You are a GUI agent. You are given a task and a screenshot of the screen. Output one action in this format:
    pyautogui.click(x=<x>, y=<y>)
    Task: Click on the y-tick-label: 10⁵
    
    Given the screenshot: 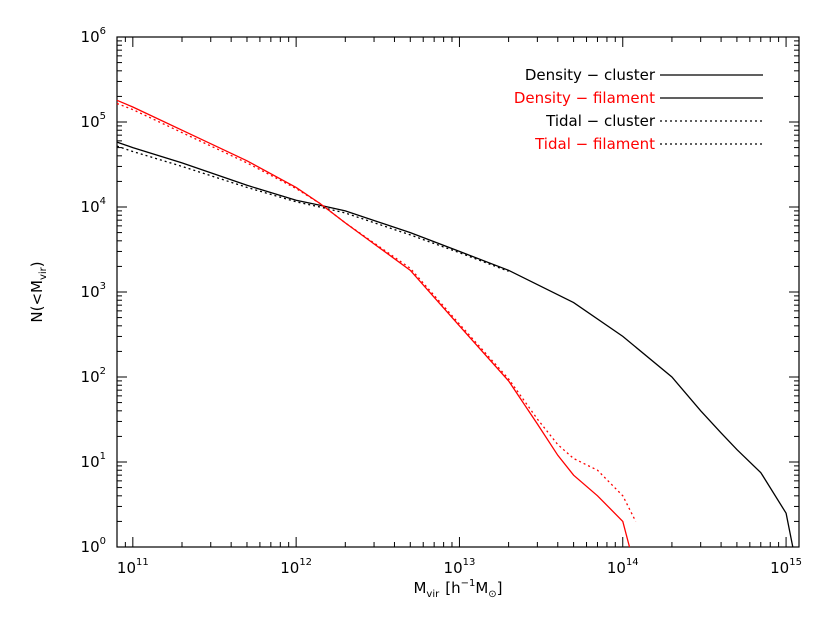 What is the action you would take?
    pyautogui.click(x=93, y=121)
    